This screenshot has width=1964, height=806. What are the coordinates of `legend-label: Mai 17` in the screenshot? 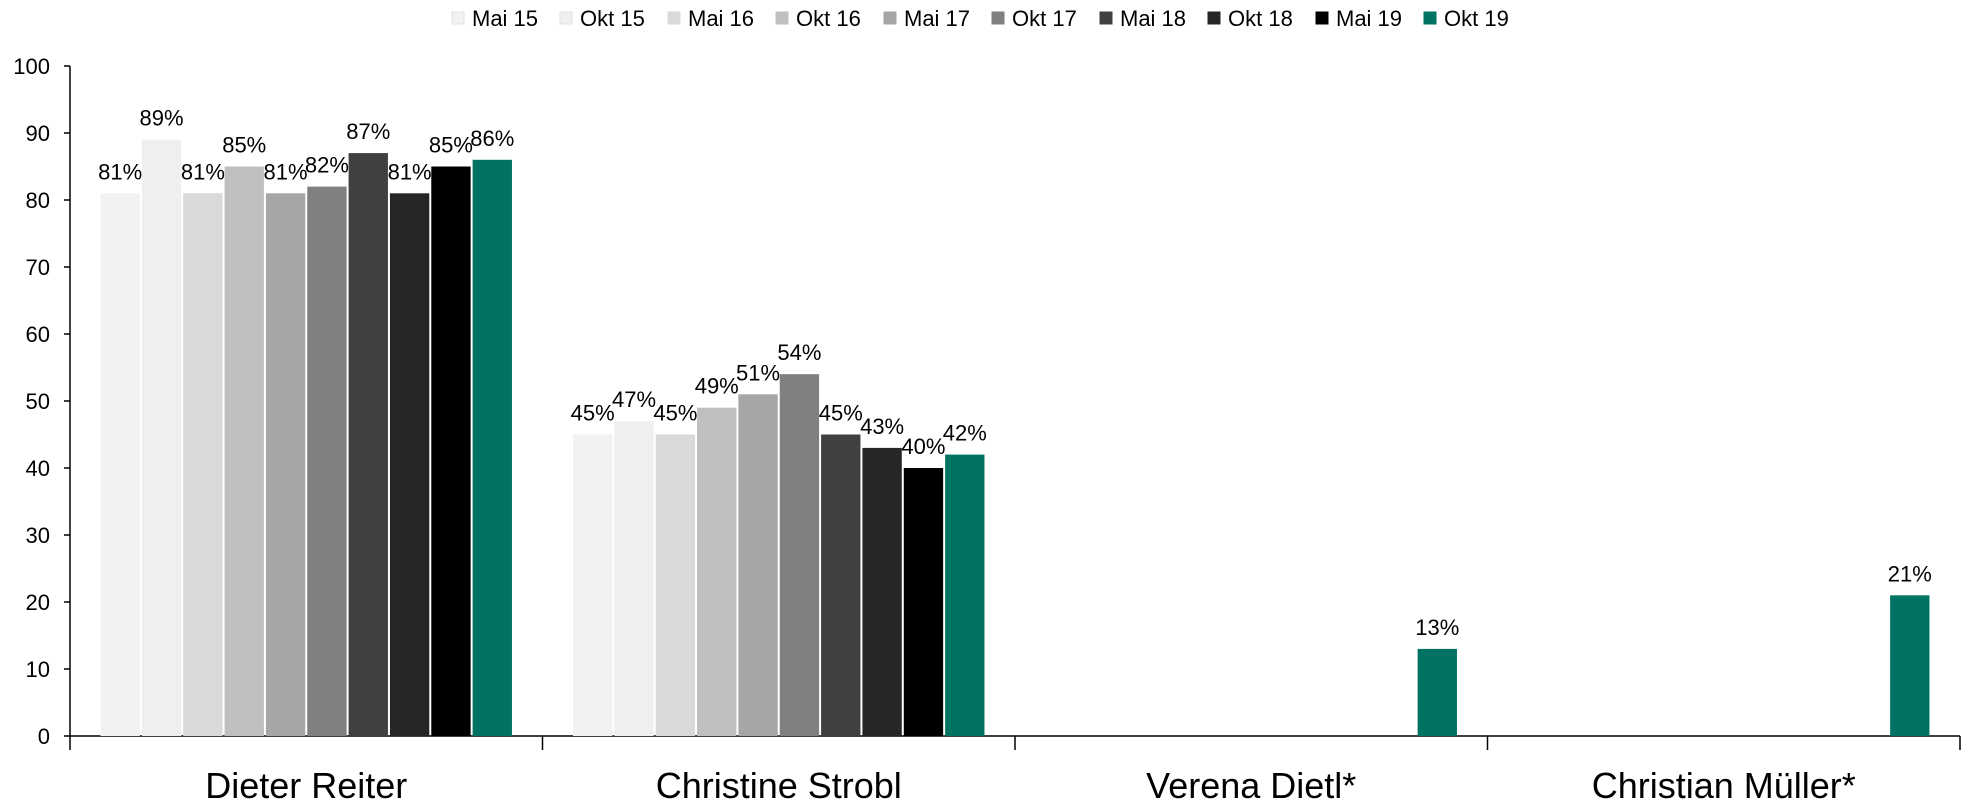 It's located at (937, 18).